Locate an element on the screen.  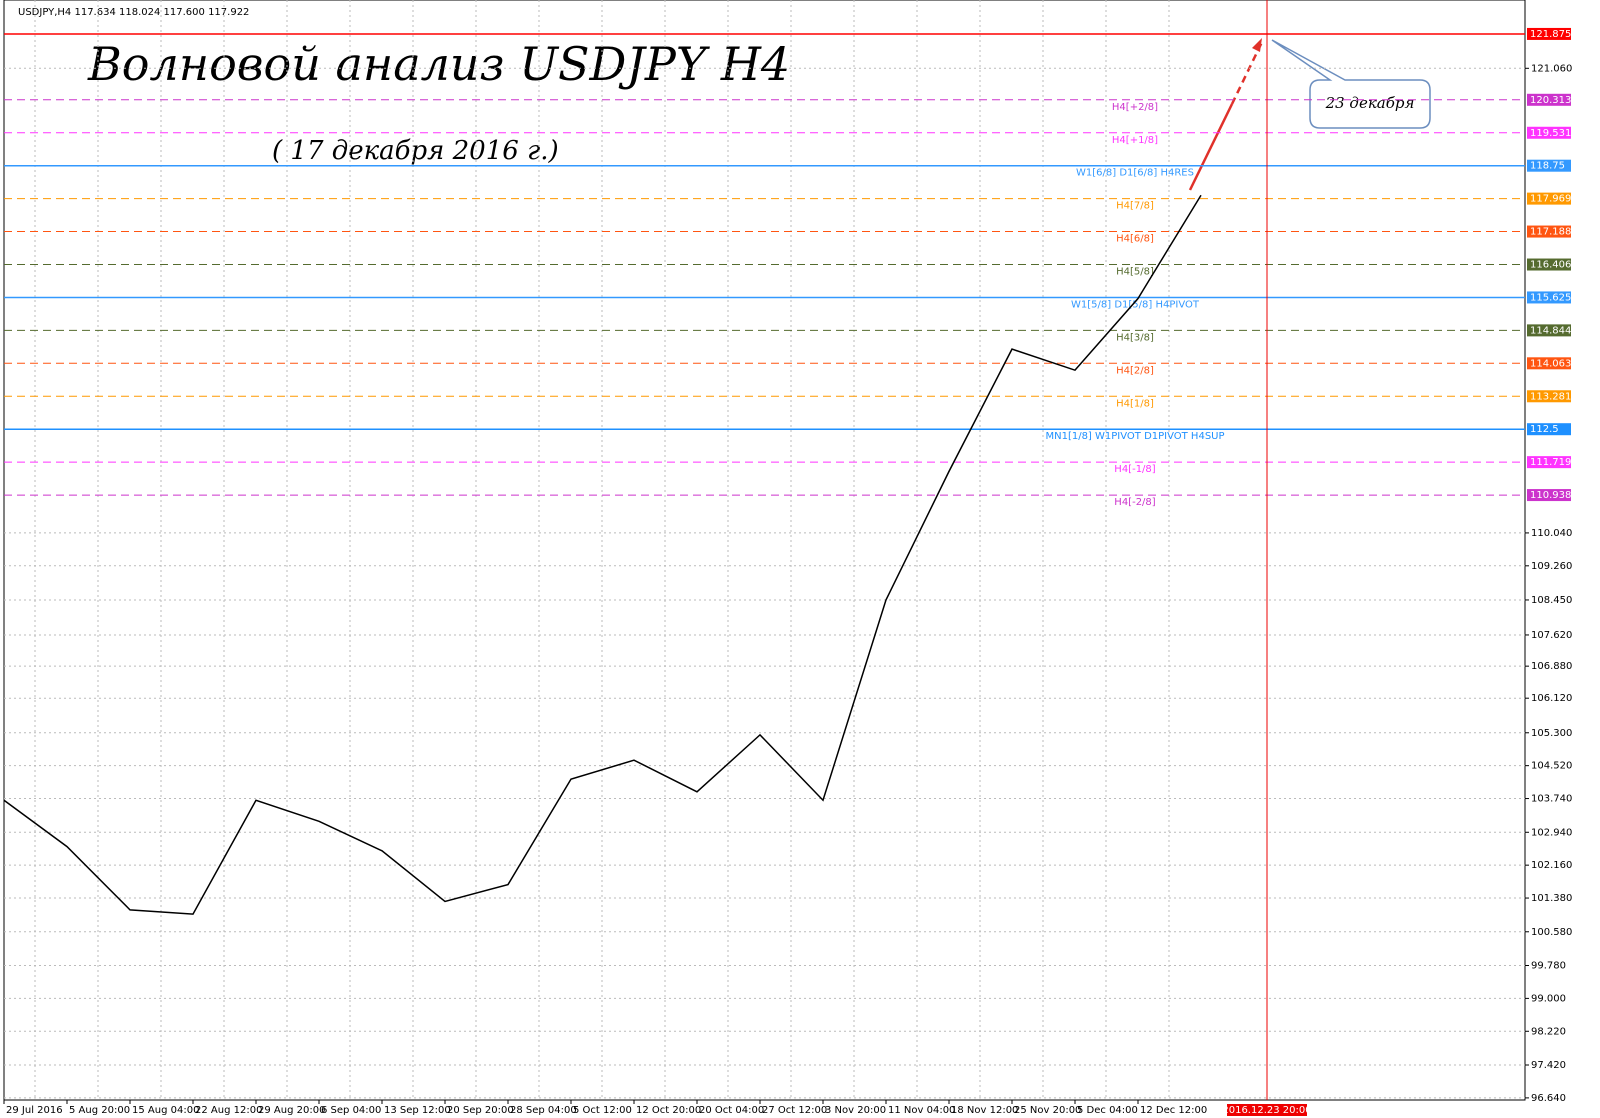
level-value: 114.063 is located at coordinates (1550, 363).